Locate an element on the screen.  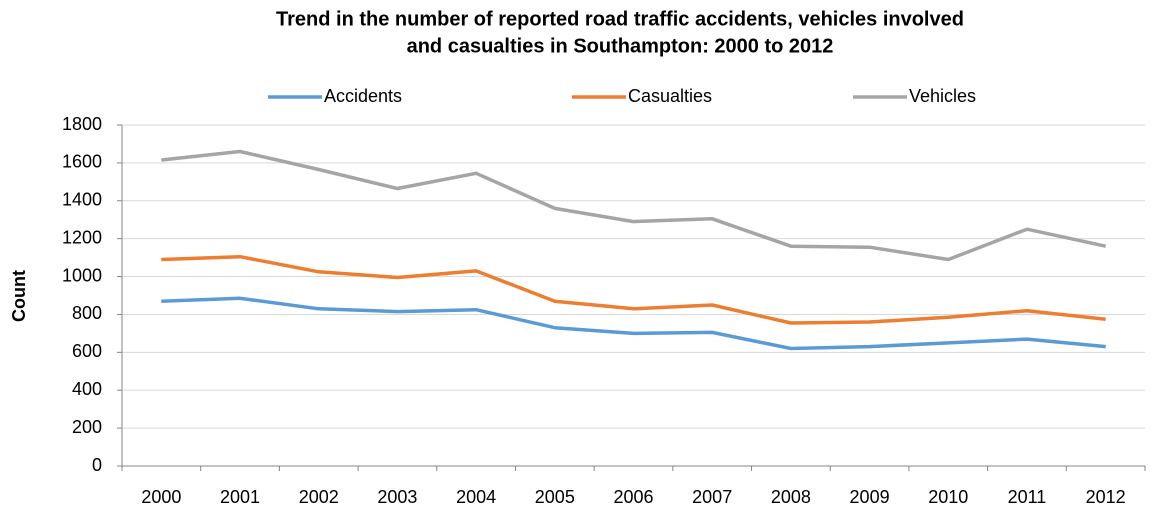
x-tick-label: 2008 is located at coordinates (791, 497).